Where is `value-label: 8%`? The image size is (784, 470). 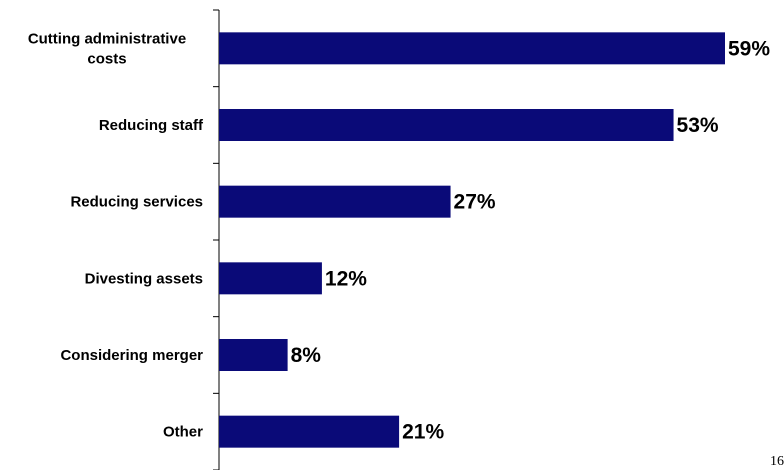
value-label: 8% is located at coordinates (306, 355).